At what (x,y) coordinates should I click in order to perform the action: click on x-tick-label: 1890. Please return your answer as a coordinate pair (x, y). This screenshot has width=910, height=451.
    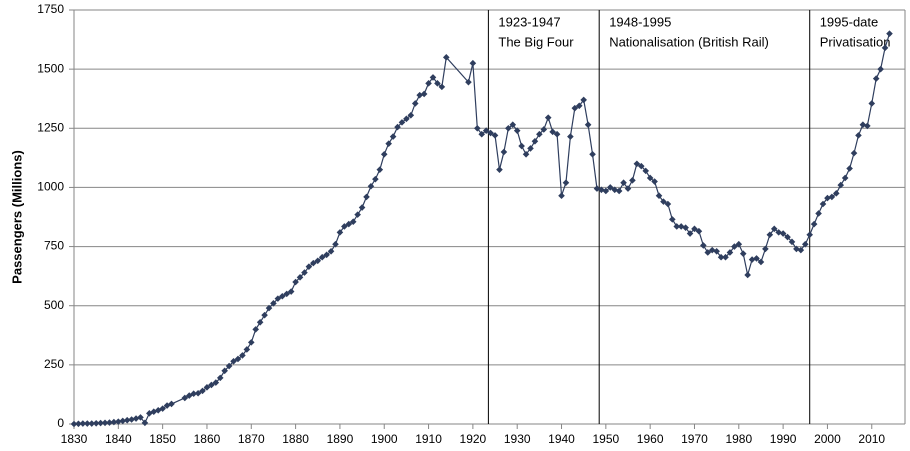
    Looking at the image, I should click on (340, 439).